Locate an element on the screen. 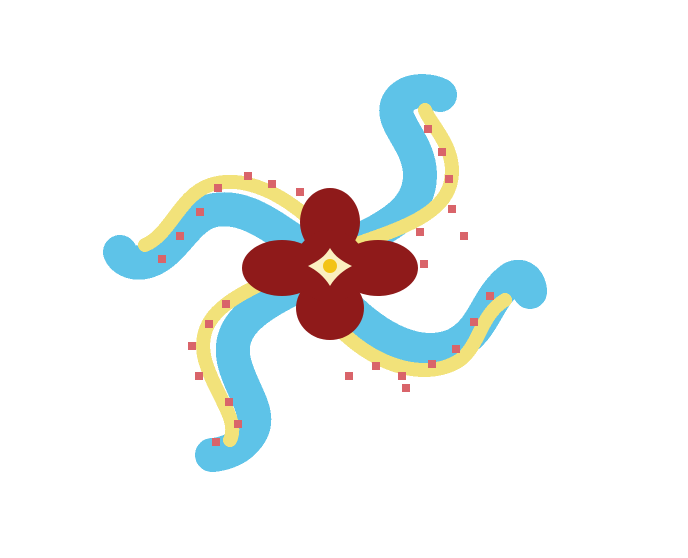  suction-cups-lower-left is located at coordinates (215, 373).